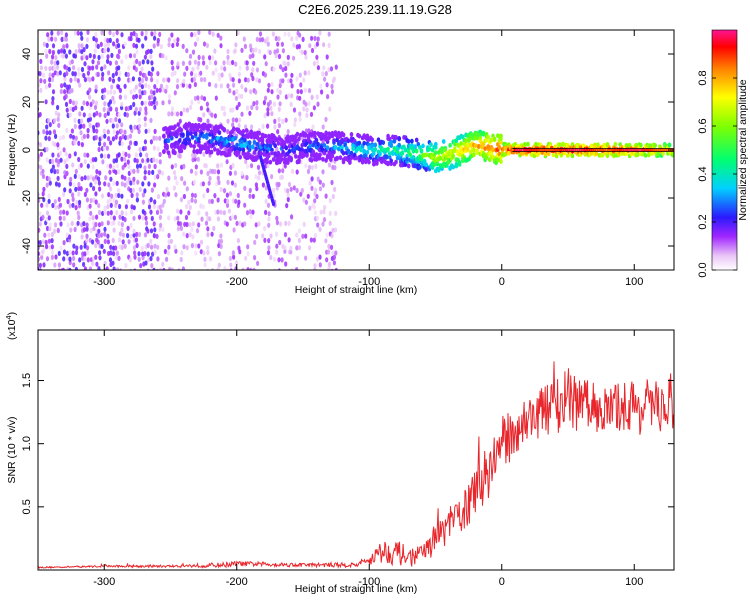  I want to click on heatmap-x-axis-label: Height of straight line (km), so click(356, 290).